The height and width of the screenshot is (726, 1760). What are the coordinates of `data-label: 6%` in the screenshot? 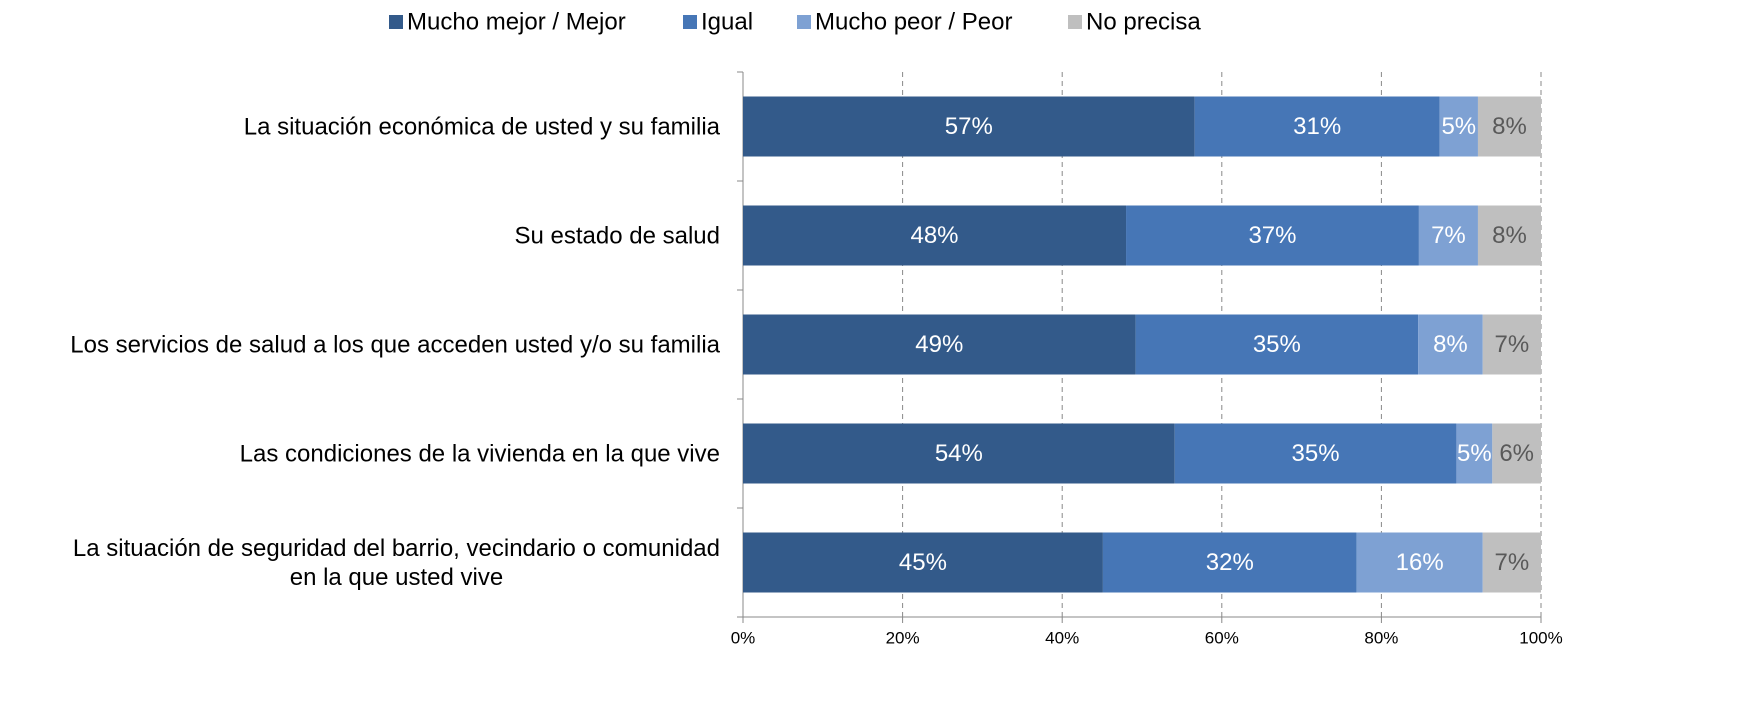 It's located at (1516, 453).